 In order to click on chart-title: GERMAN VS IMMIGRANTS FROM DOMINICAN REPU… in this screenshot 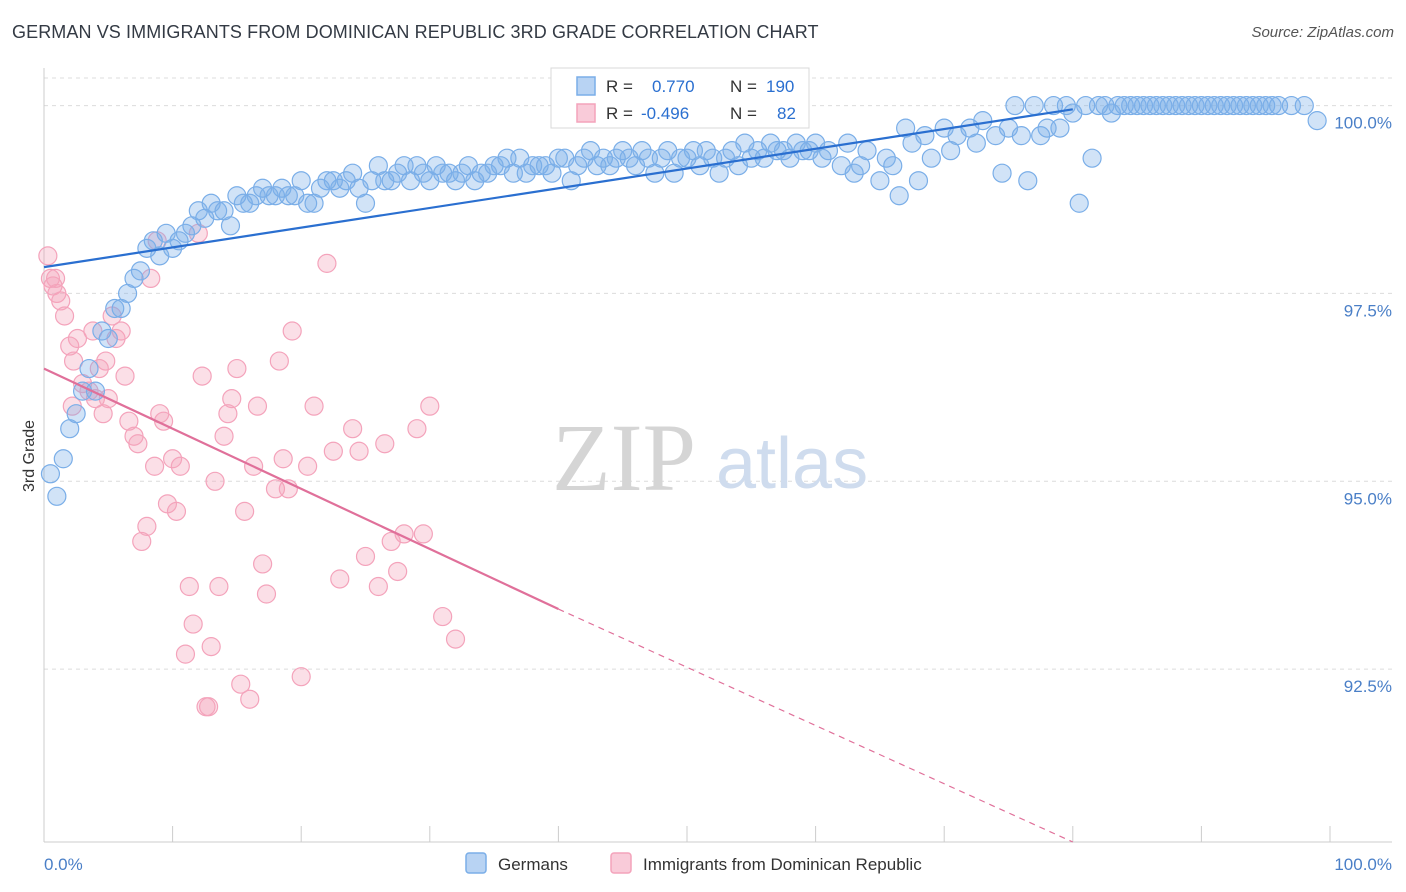, I will do `click(415, 32)`.